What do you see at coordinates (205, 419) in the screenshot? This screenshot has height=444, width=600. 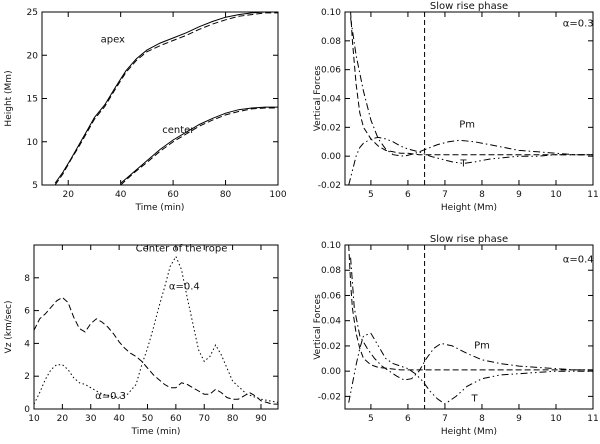 I see `x-tick-label: 70` at bounding box center [205, 419].